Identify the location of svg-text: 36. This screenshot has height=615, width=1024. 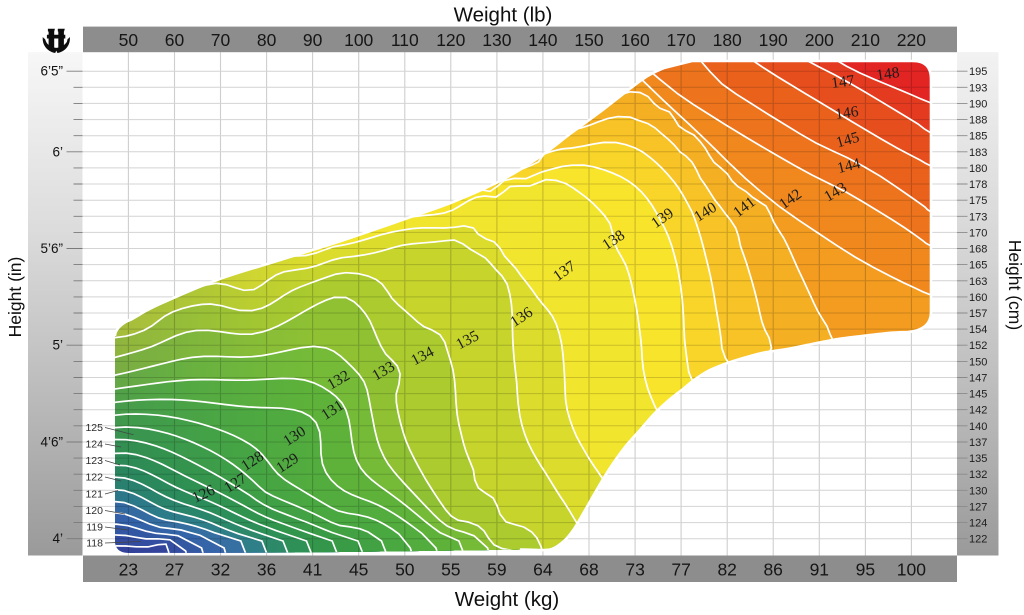
(266, 570).